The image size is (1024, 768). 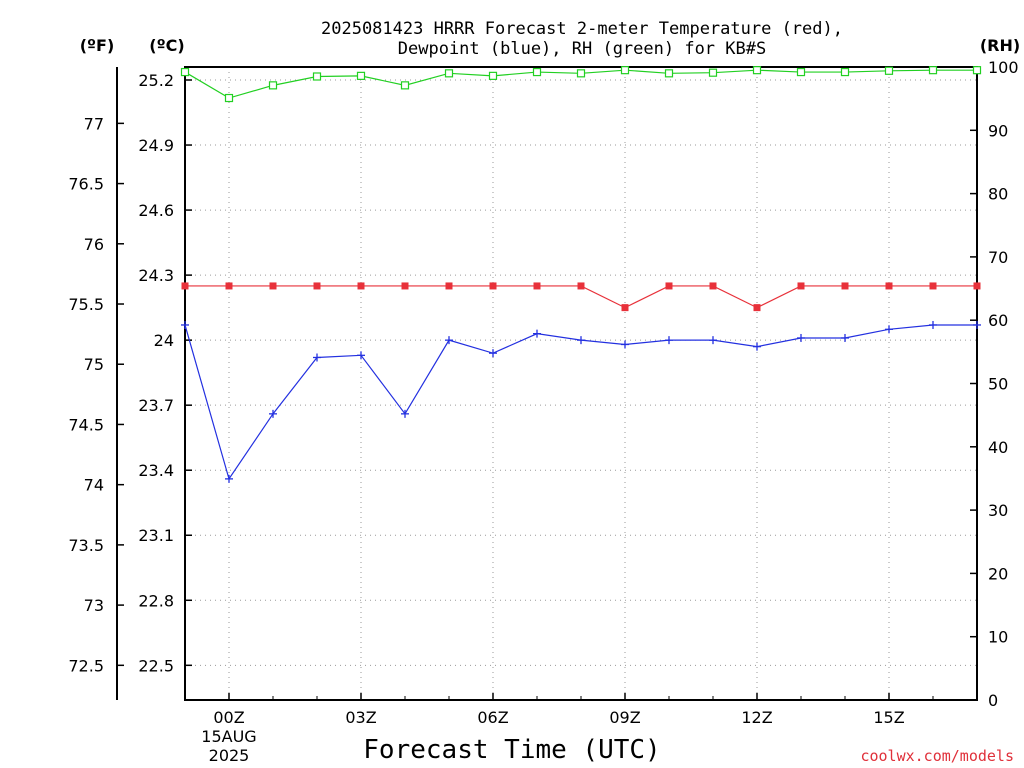 I want to click on rh-tick-label: 100, so click(x=1003, y=67).